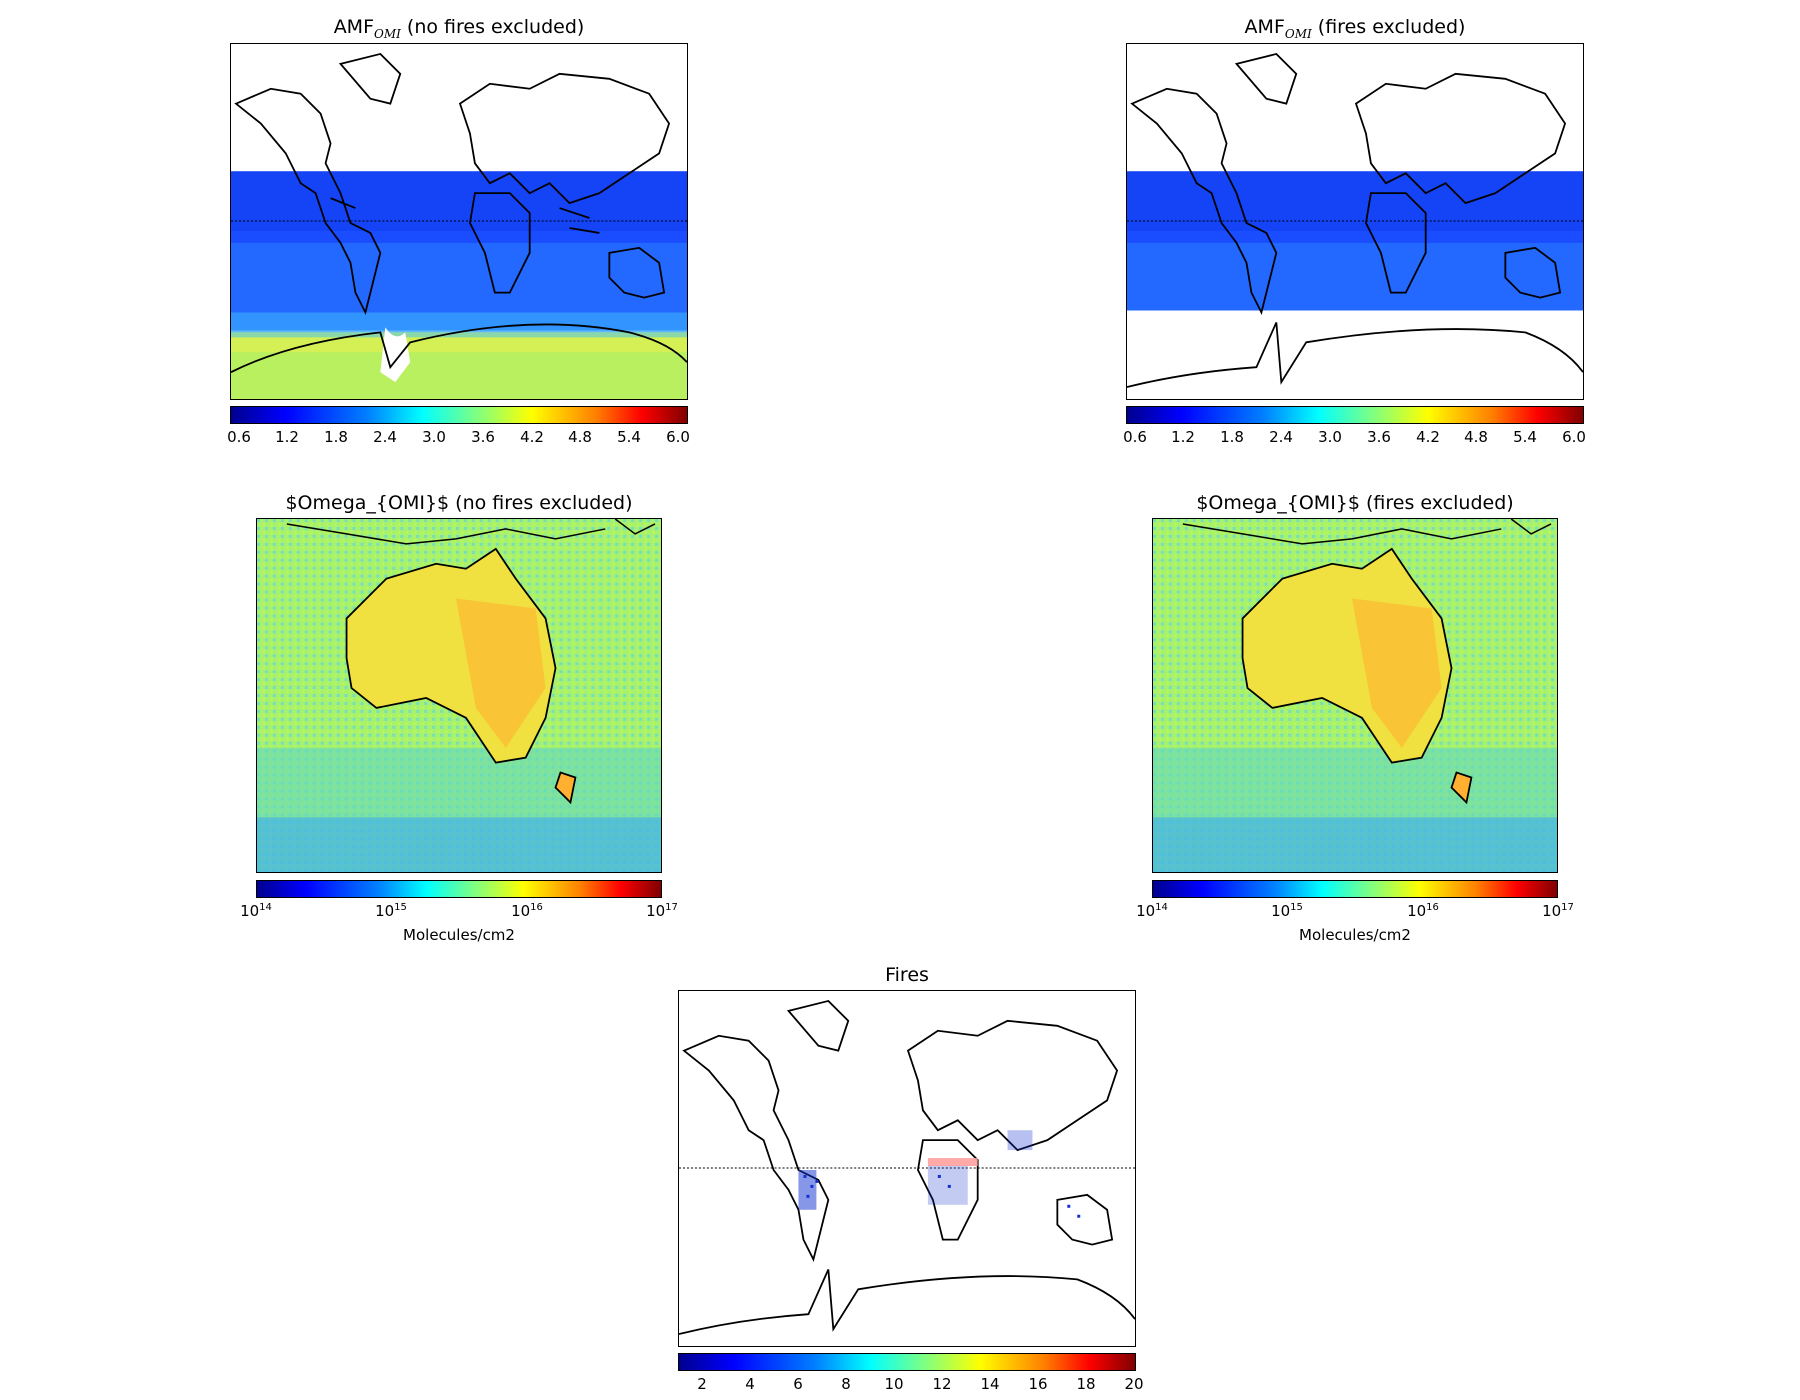 This screenshot has height=1400, width=1800. What do you see at coordinates (459, 503) in the screenshot?
I see `panel-title: $Omega_{OMI}$ (no fires excluded)` at bounding box center [459, 503].